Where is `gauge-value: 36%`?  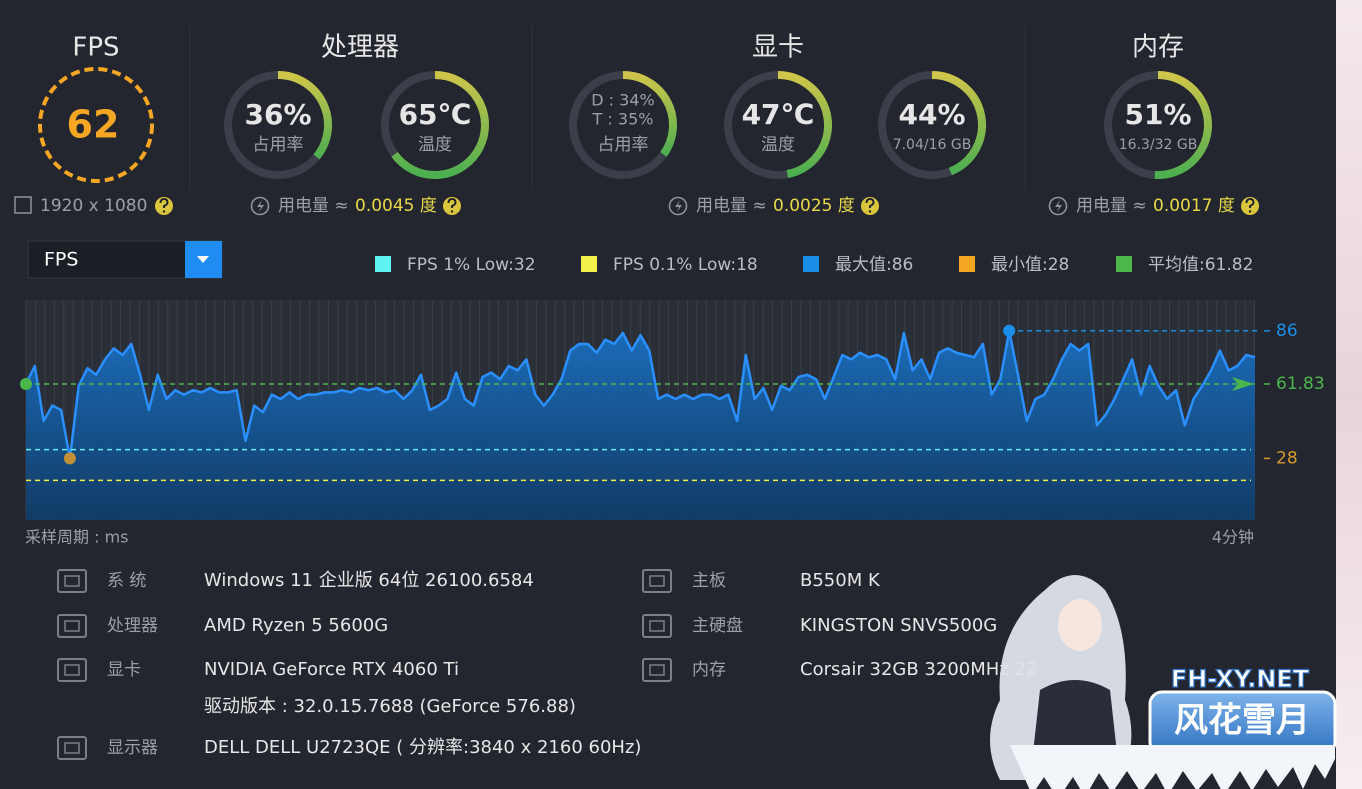 gauge-value: 36% is located at coordinates (277, 114).